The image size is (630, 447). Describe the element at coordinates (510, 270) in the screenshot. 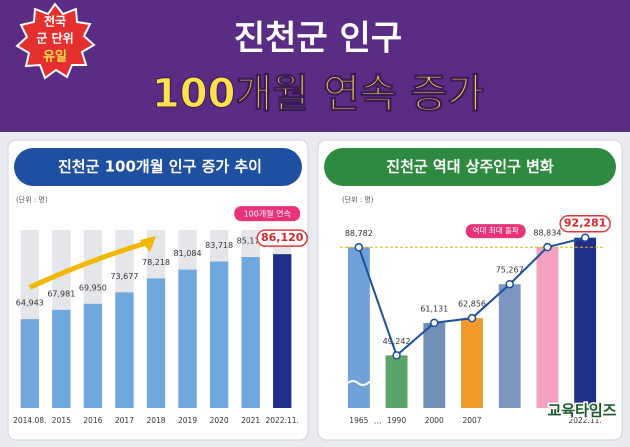

I see `value-label: 75,267` at that location.